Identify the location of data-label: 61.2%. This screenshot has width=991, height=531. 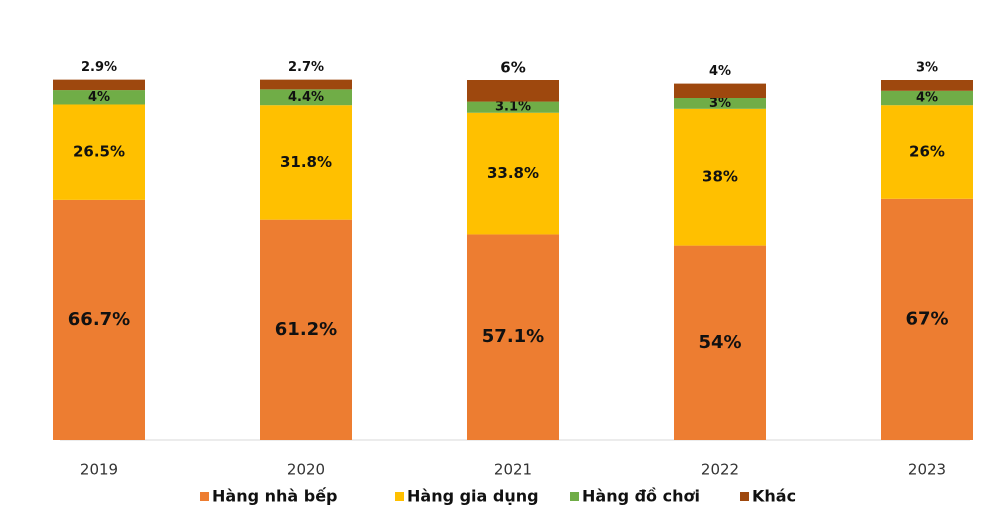
(306, 329).